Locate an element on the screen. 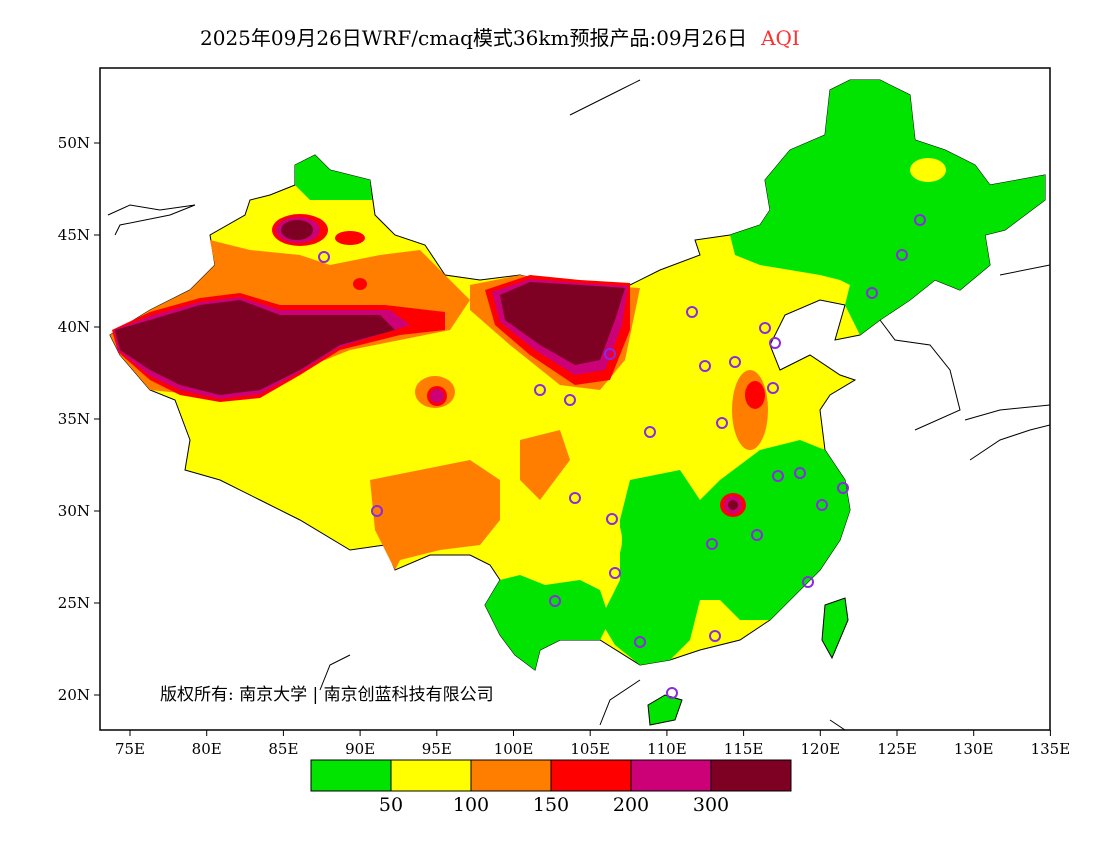 Image resolution: width=1100 pixels, height=850 pixels. legend-label: 150 is located at coordinates (551, 805).